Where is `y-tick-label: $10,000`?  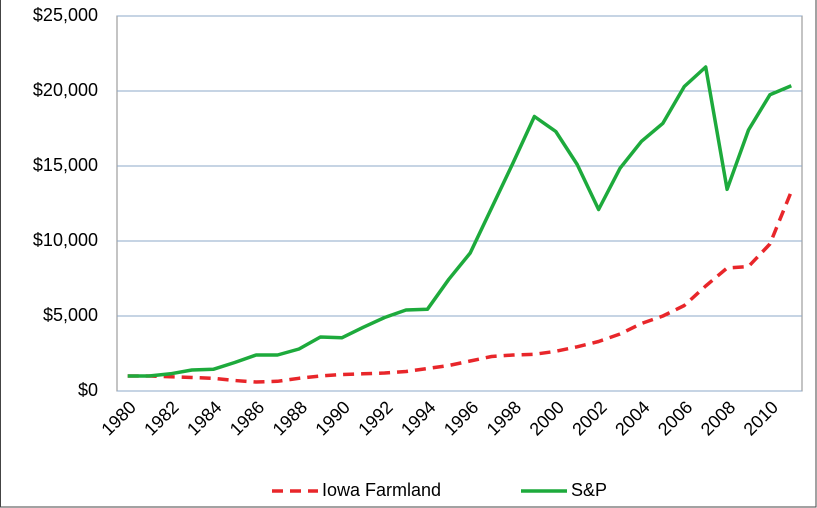 y-tick-label: $10,000 is located at coordinates (65, 240).